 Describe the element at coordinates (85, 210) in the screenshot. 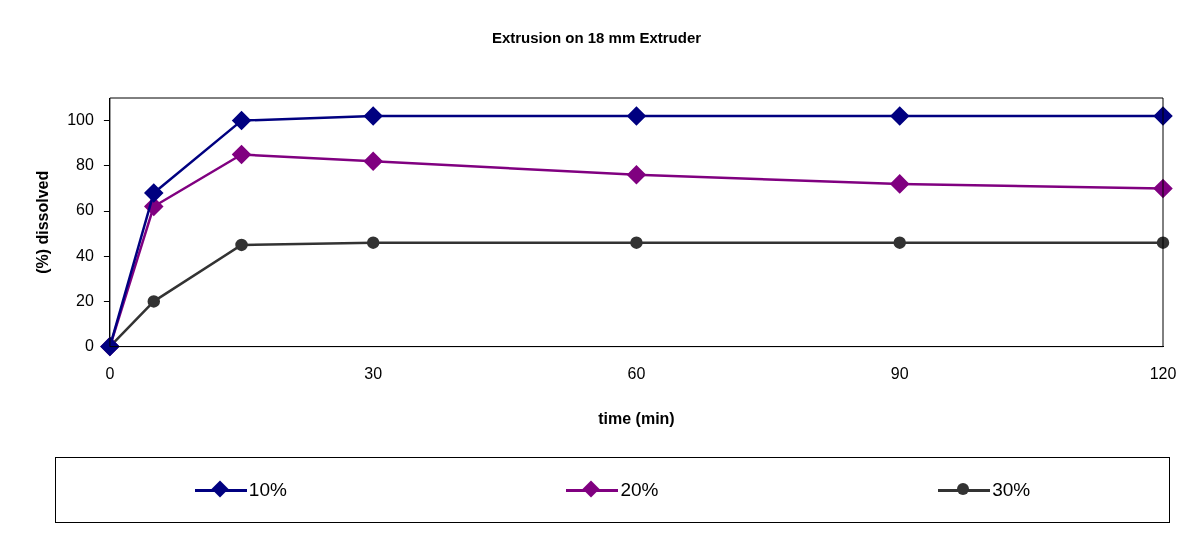

I see `y-tick-label: 60` at that location.